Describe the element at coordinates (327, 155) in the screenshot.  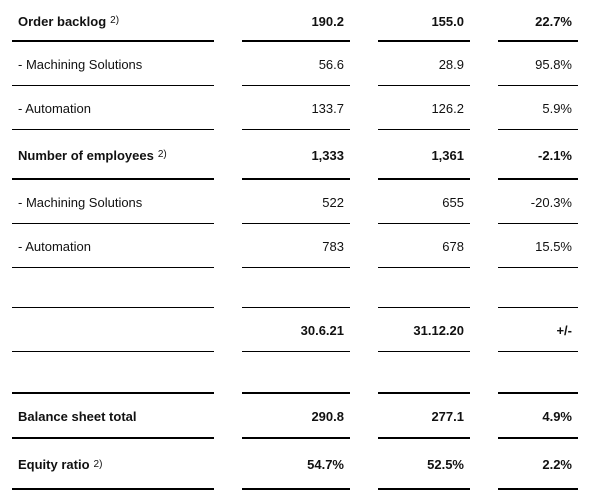
I see `value-current: 1,333` at that location.